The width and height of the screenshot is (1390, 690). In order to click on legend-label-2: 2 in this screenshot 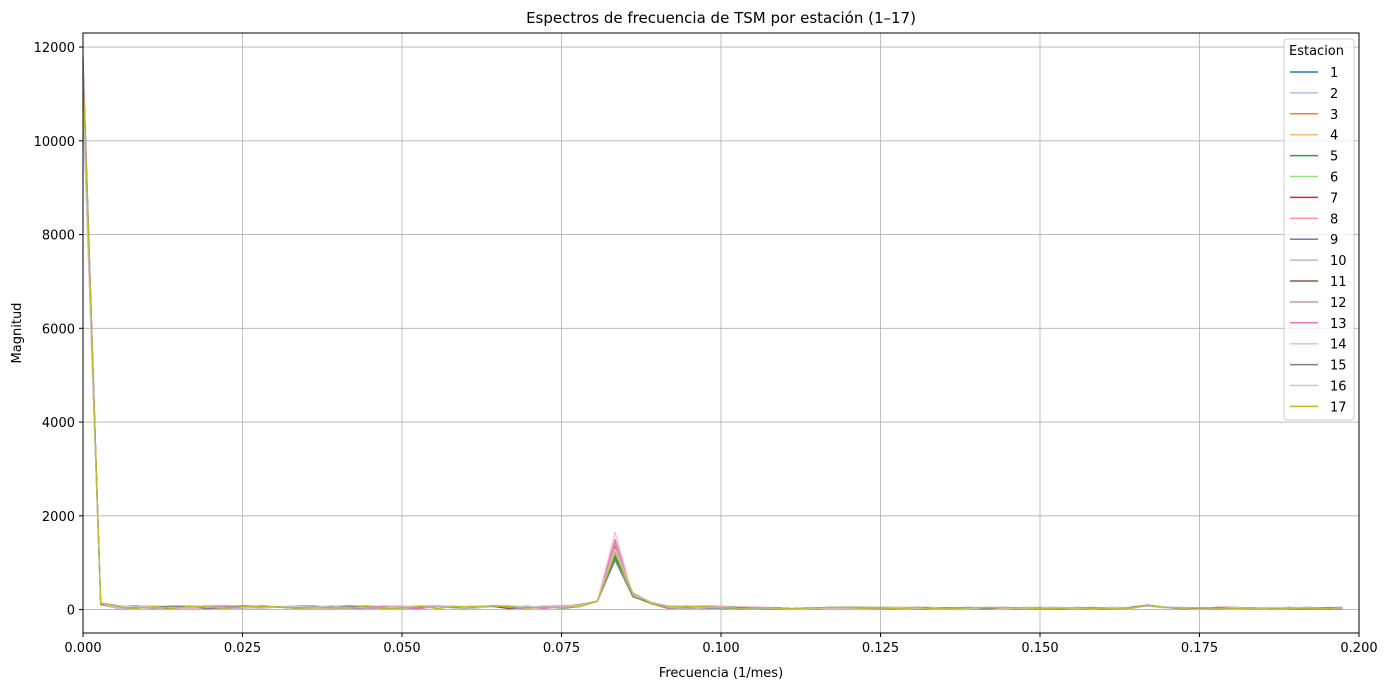, I will do `click(1334, 94)`.